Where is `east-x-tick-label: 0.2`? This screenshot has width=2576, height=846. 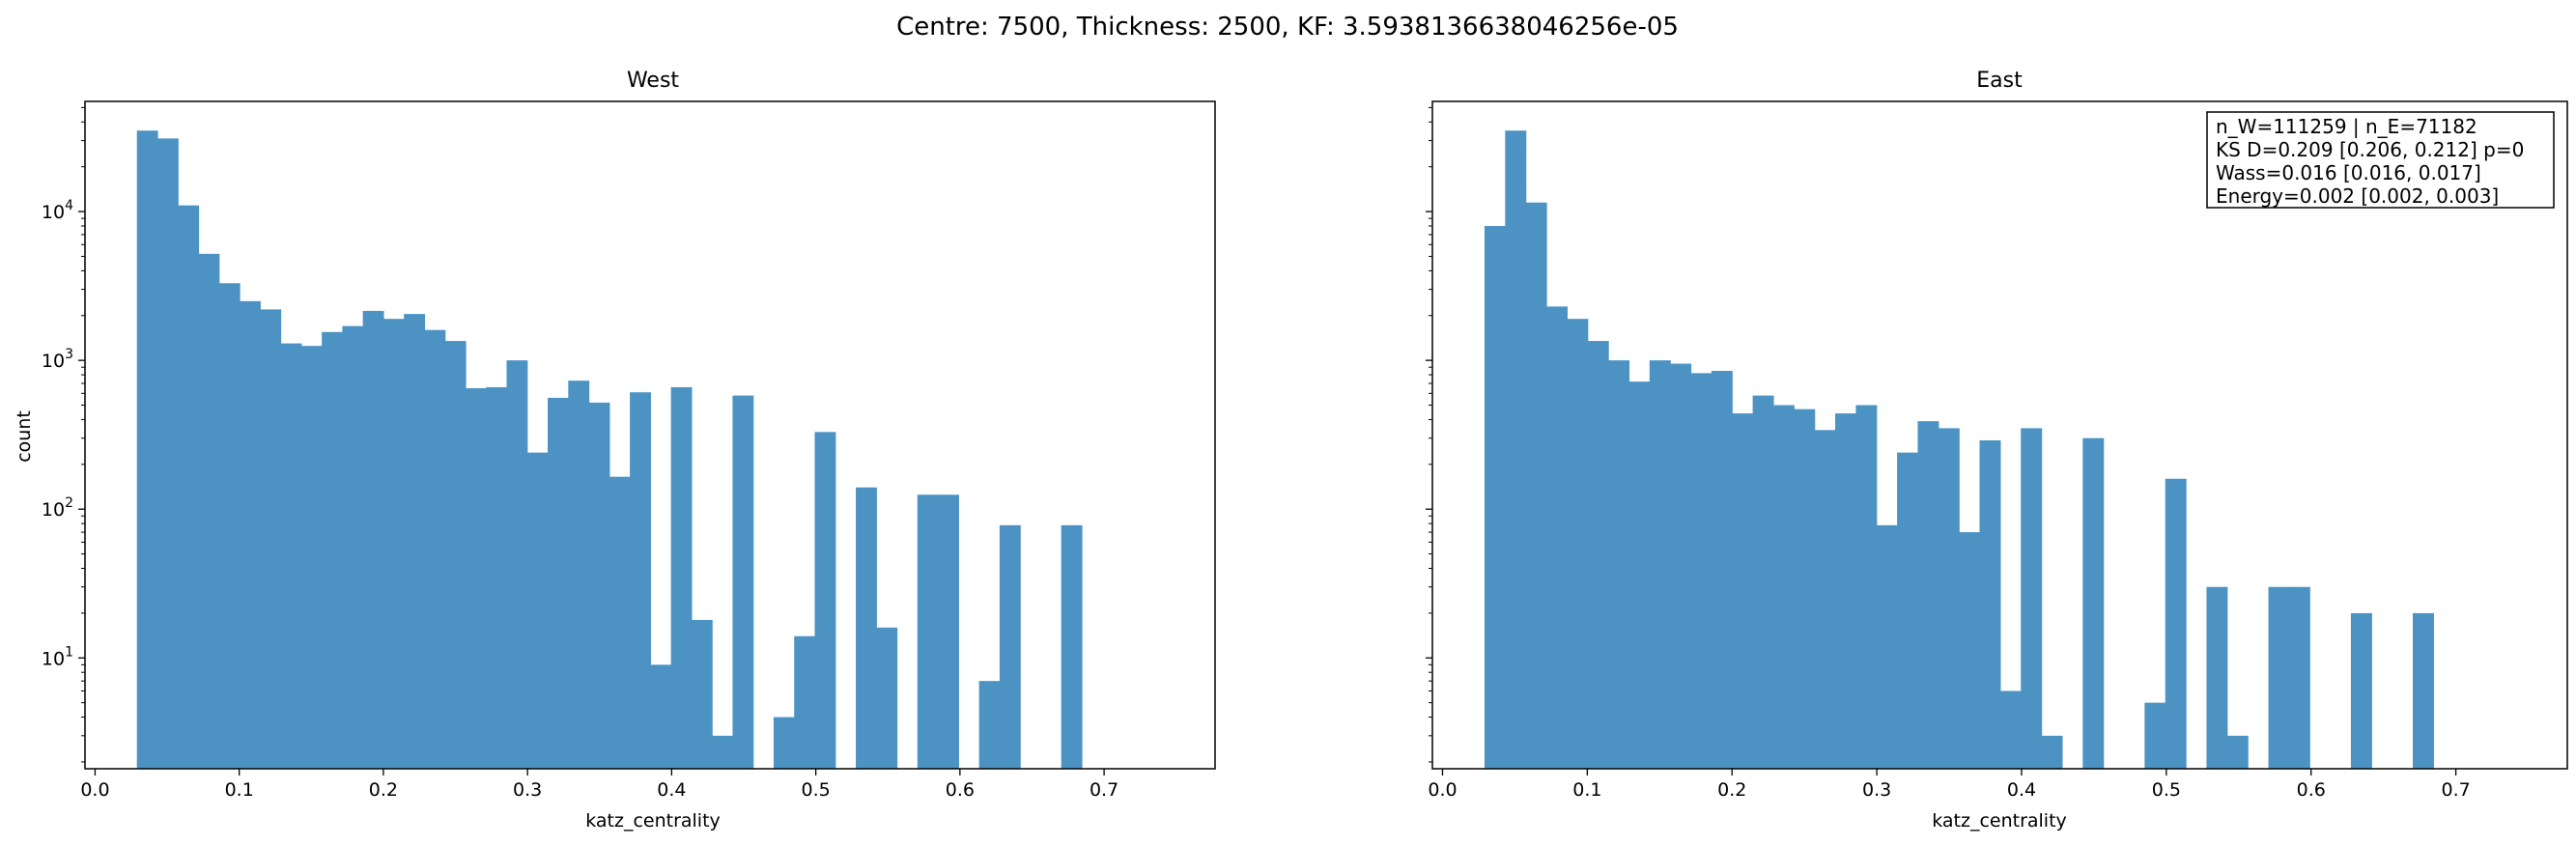
east-x-tick-label: 0.2 is located at coordinates (1731, 790).